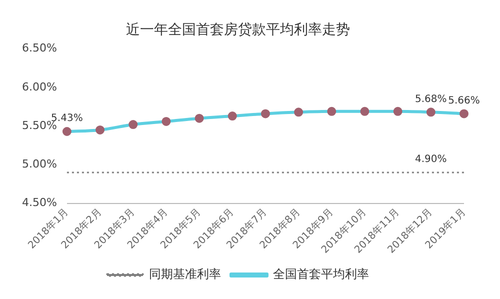  I want to click on data-label: 5.66%, so click(464, 100).